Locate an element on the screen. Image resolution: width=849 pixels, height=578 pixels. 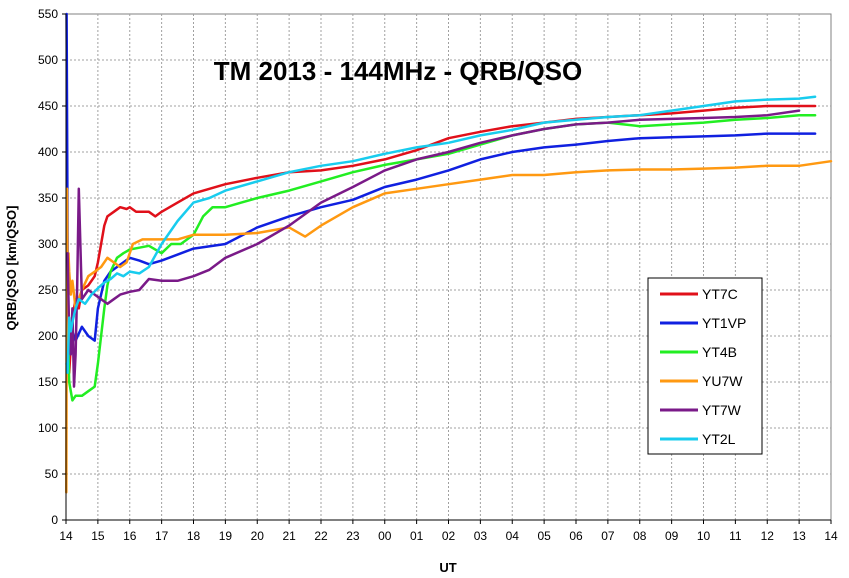
y-tick-label: 550 is located at coordinates (48, 14).